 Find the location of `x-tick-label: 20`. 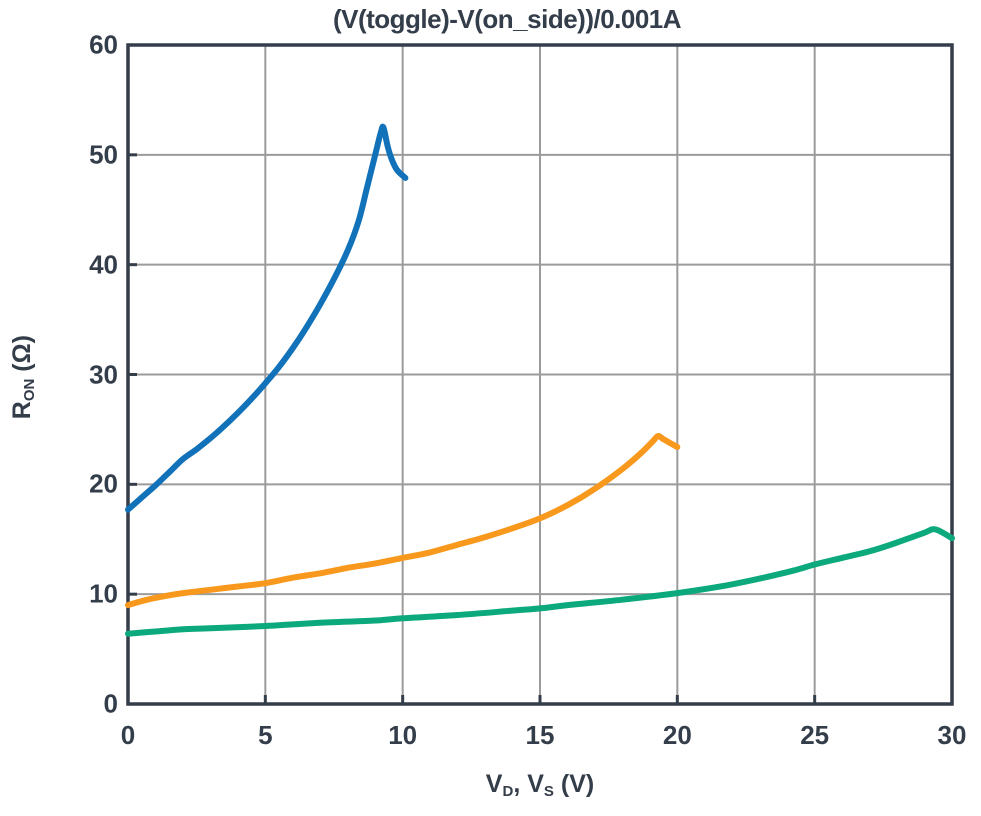

x-tick-label: 20 is located at coordinates (677, 735).